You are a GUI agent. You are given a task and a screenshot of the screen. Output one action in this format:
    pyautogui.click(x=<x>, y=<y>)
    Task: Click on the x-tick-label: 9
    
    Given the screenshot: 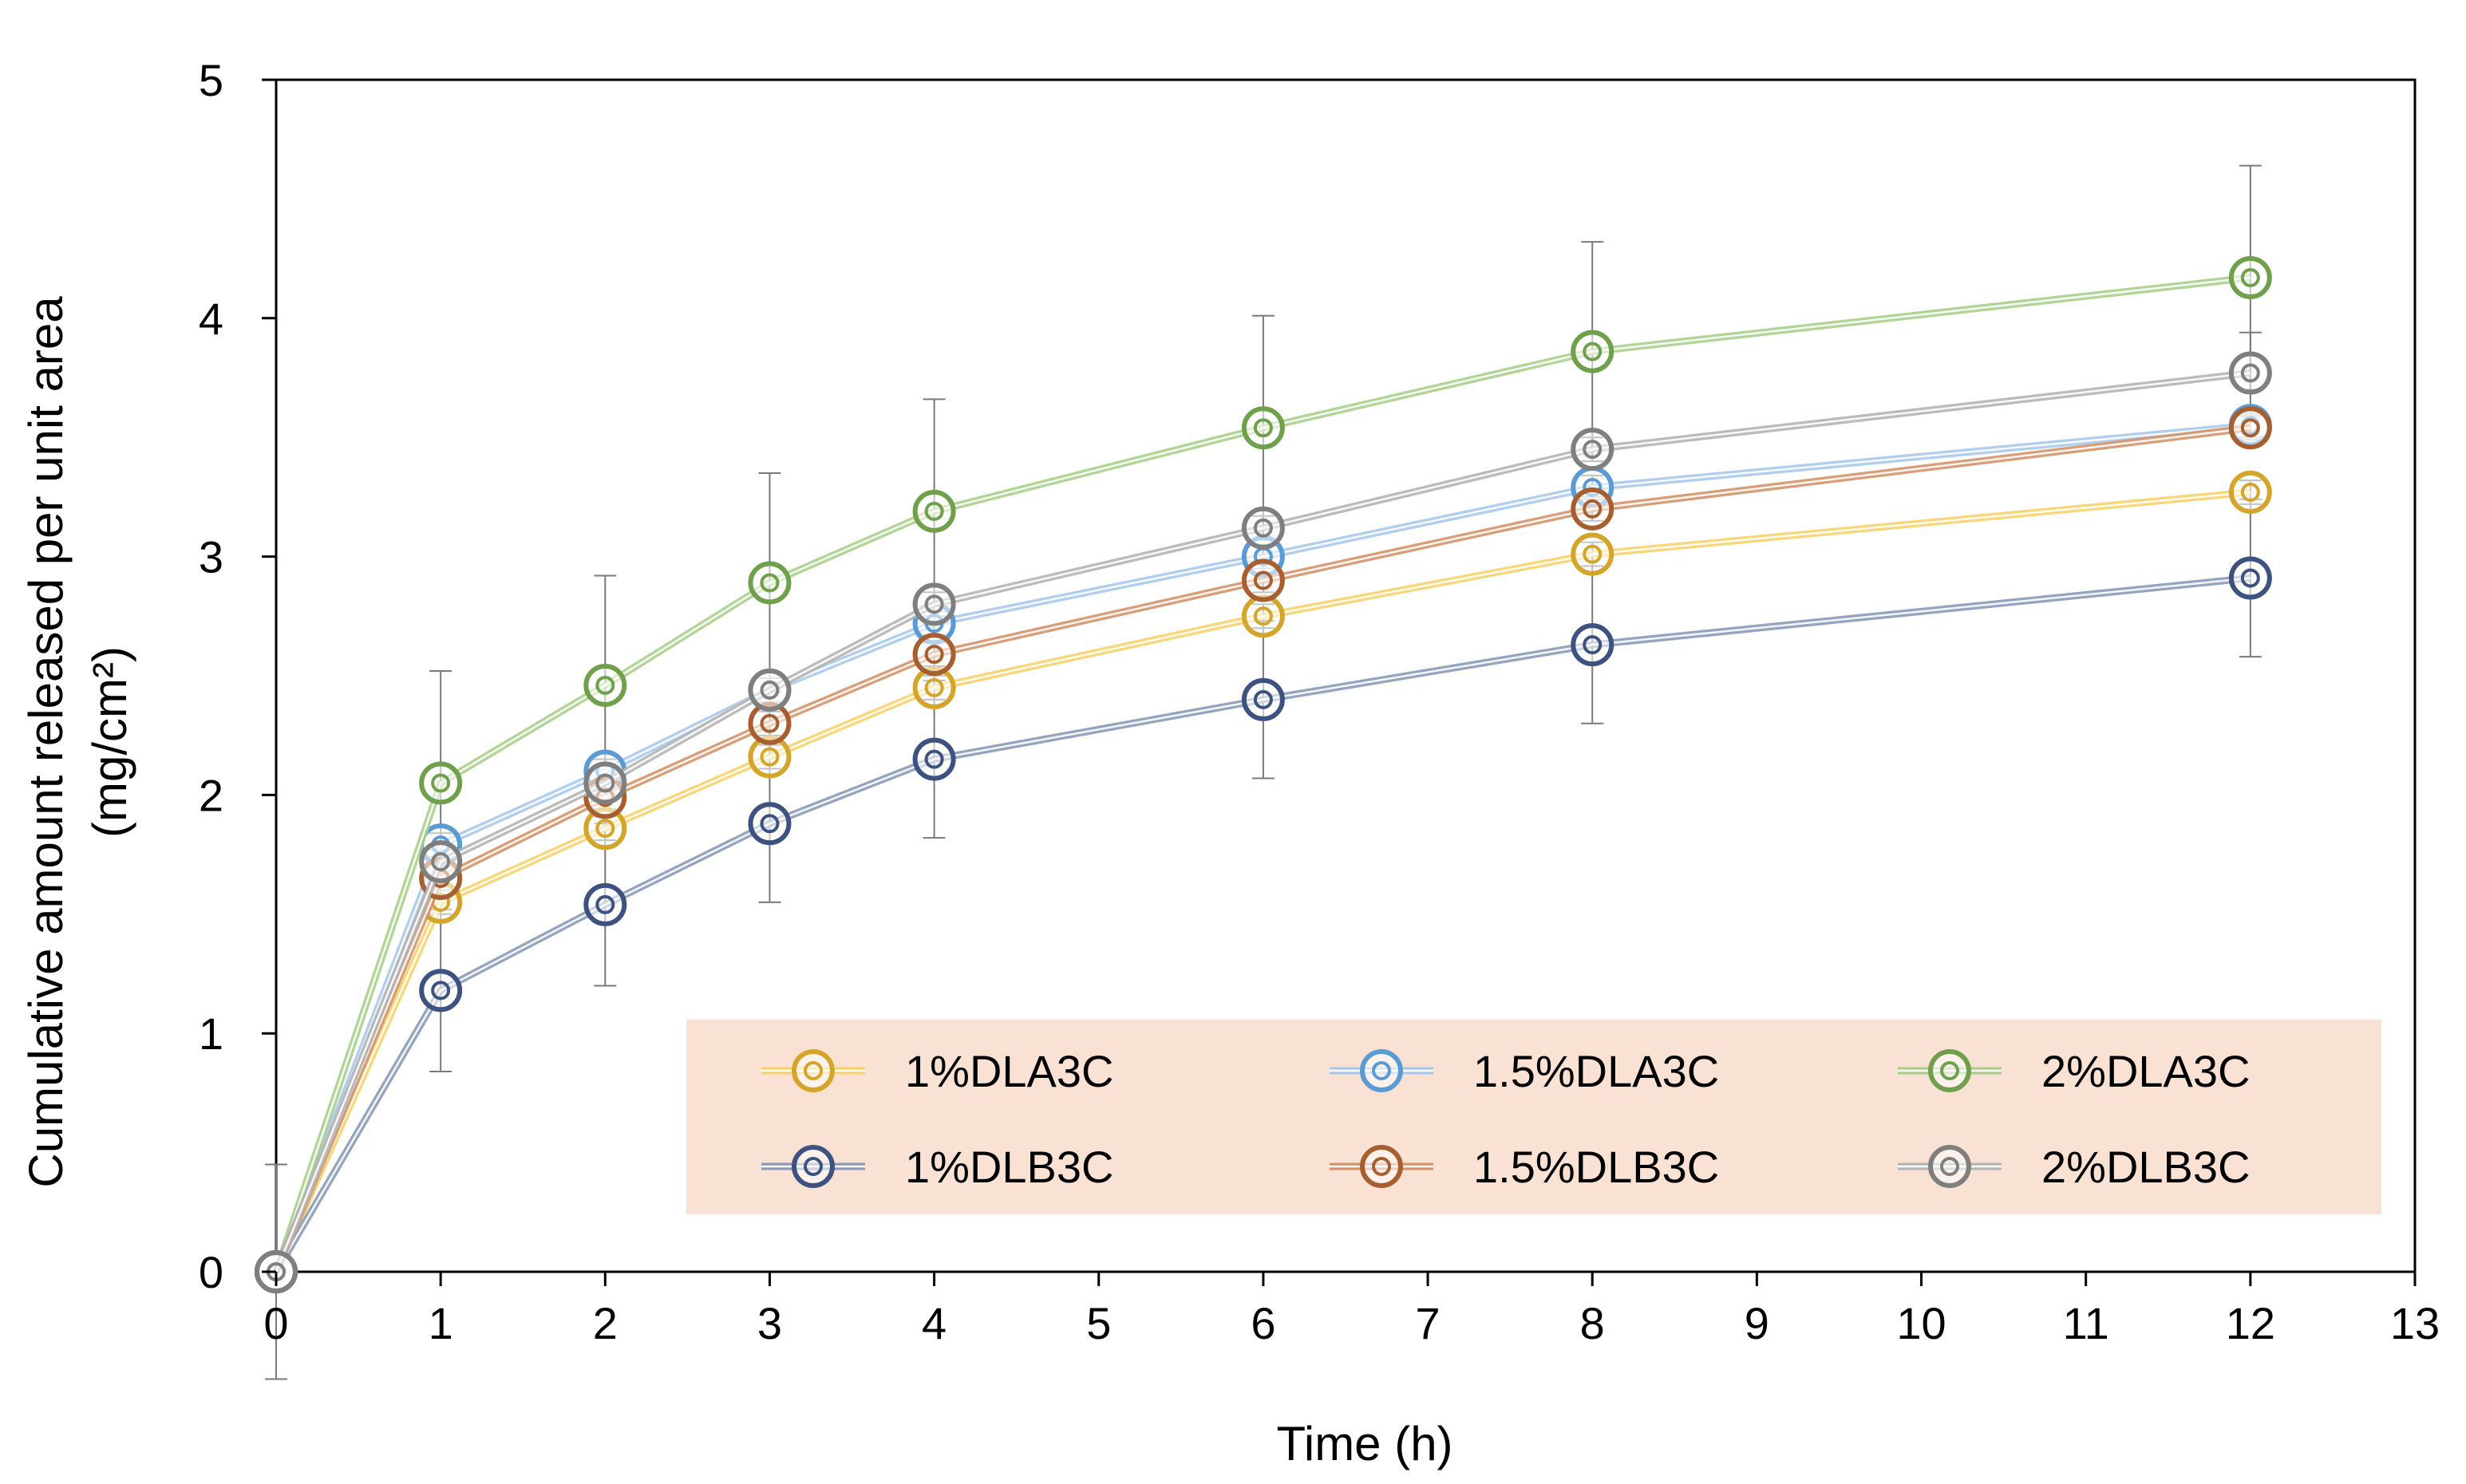 What is the action you would take?
    pyautogui.click(x=1757, y=1323)
    